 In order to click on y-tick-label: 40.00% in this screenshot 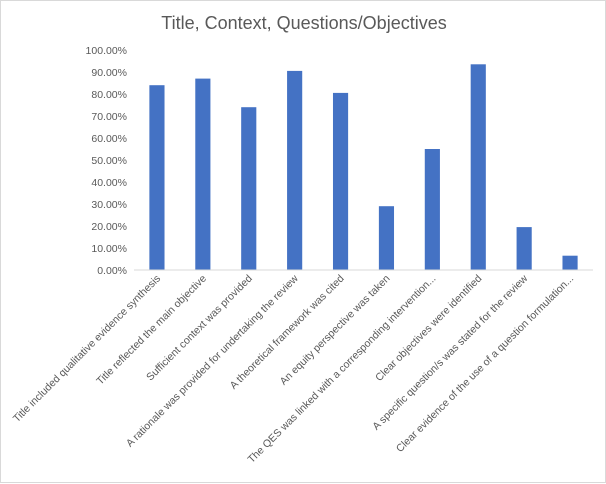, I will do `click(109, 183)`.